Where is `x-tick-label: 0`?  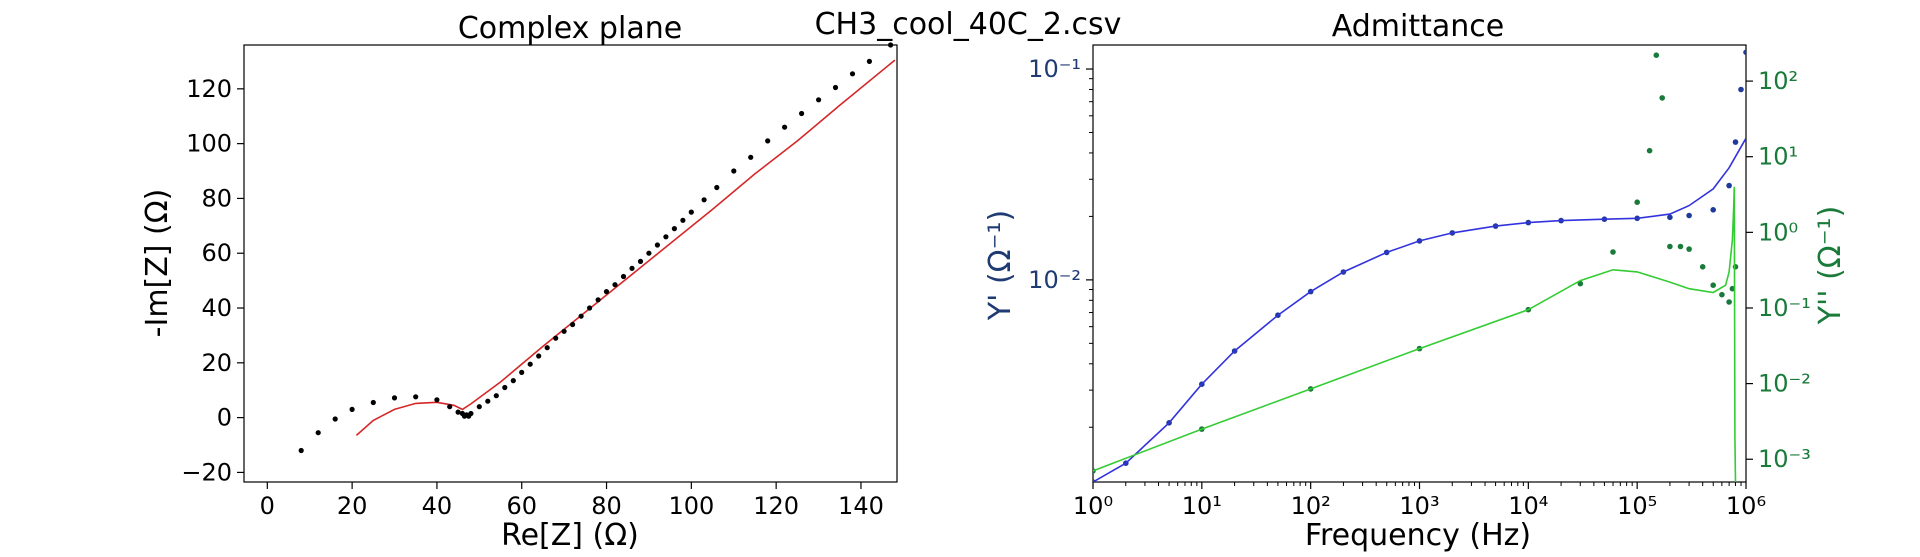 x-tick-label: 0 is located at coordinates (267, 506).